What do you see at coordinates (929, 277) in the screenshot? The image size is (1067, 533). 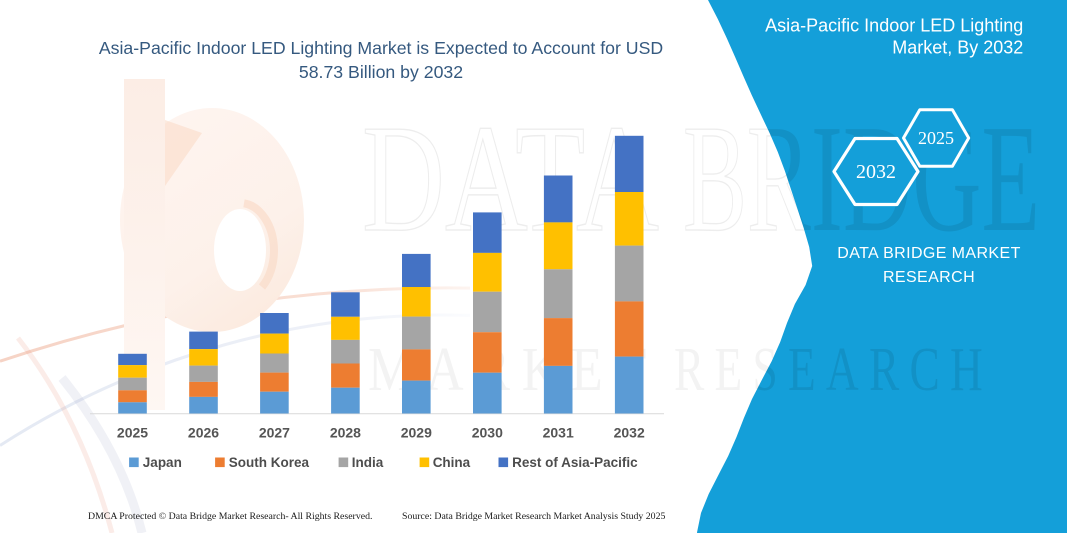 I see `svg-text: RESEARCH` at bounding box center [929, 277].